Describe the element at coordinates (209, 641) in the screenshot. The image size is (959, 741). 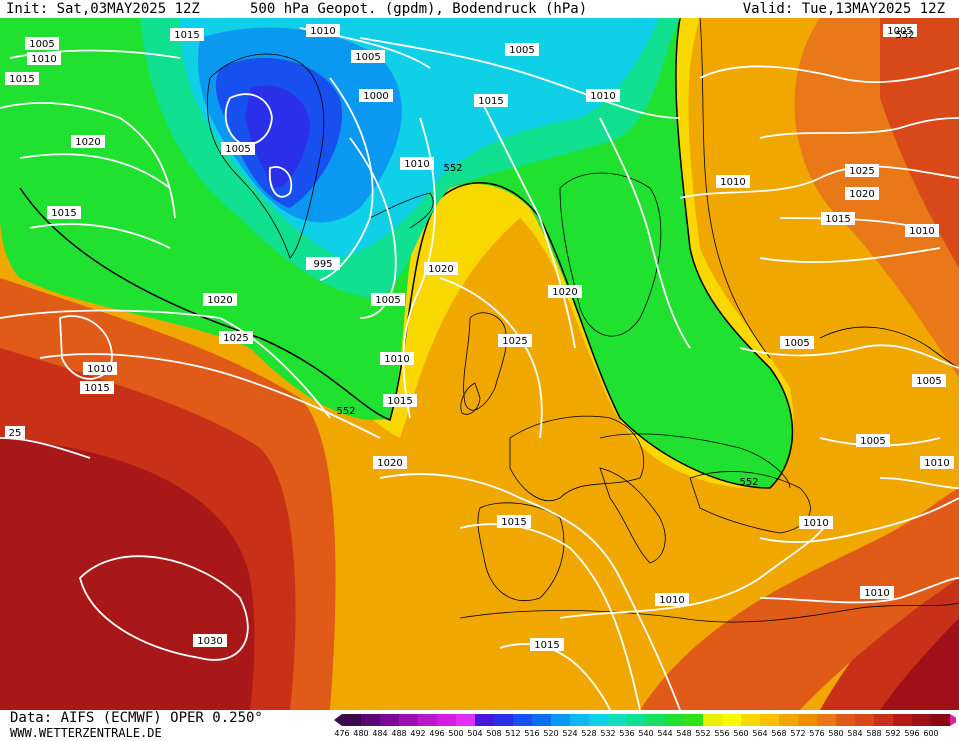
I see `svg-text: 1030` at that location.